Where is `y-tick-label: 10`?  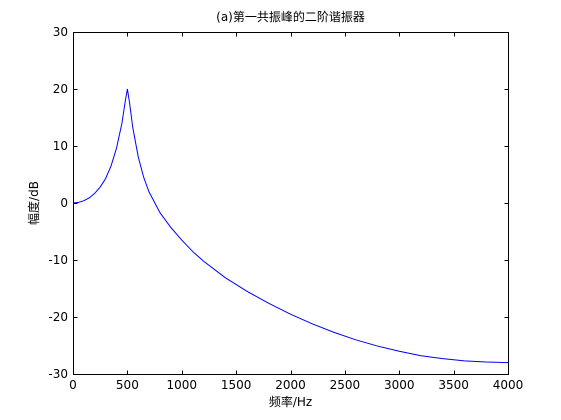 y-tick-label: 10 is located at coordinates (60, 146).